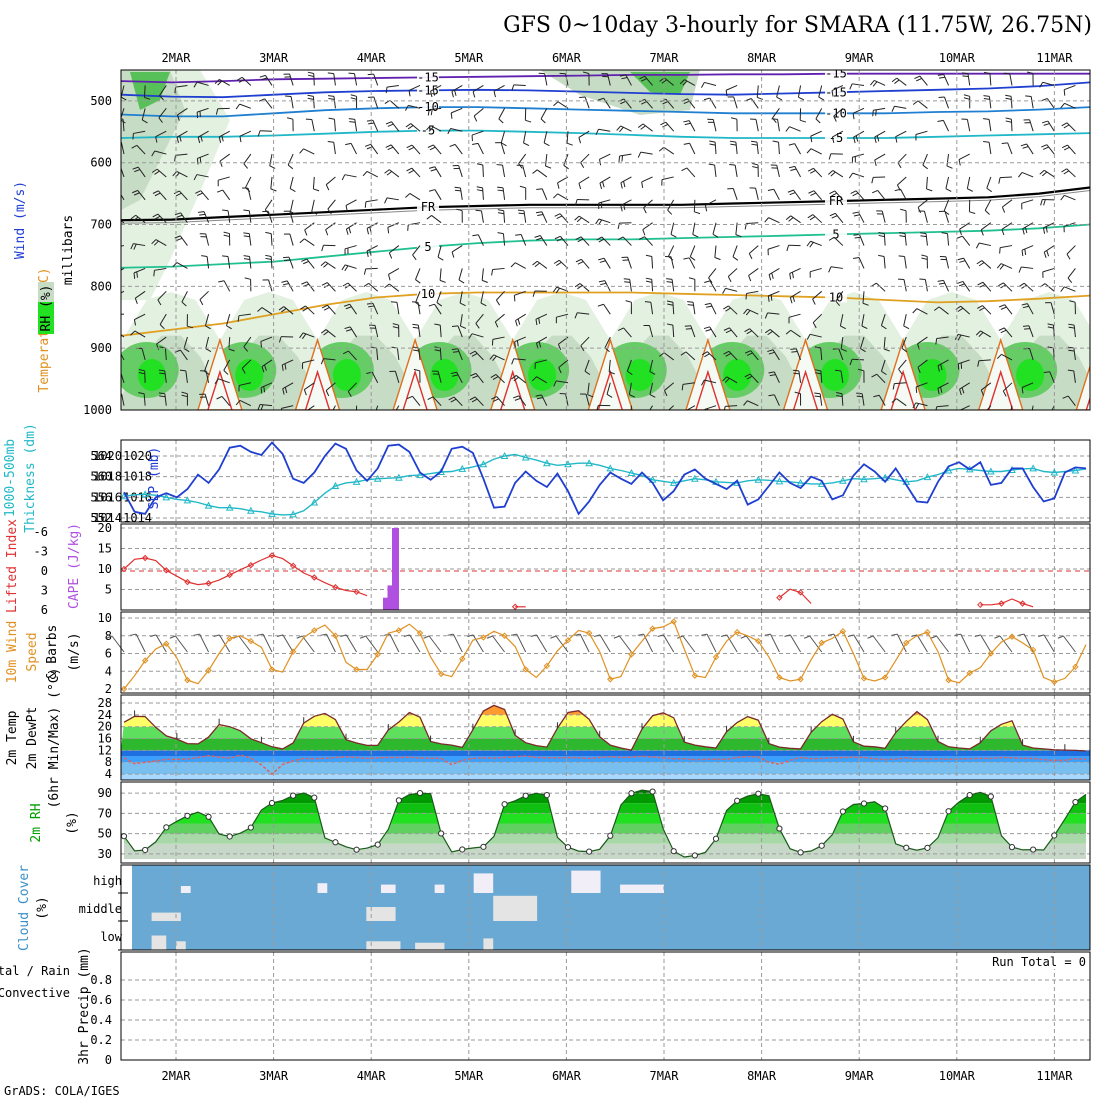 Image resolution: width=1100 pixels, height=1100 pixels. I want to click on thickness-marker, so click(843, 480).